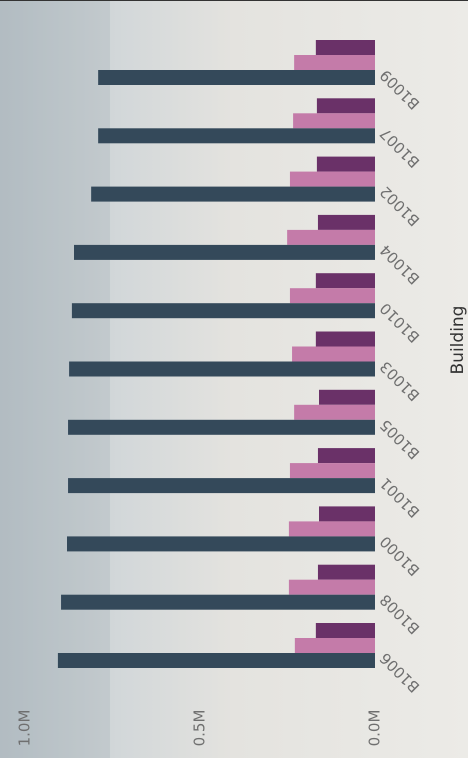 This screenshot has width=468, height=758. Describe the element at coordinates (200, 728) in the screenshot. I see `y-tick-label: 0.5M` at that location.